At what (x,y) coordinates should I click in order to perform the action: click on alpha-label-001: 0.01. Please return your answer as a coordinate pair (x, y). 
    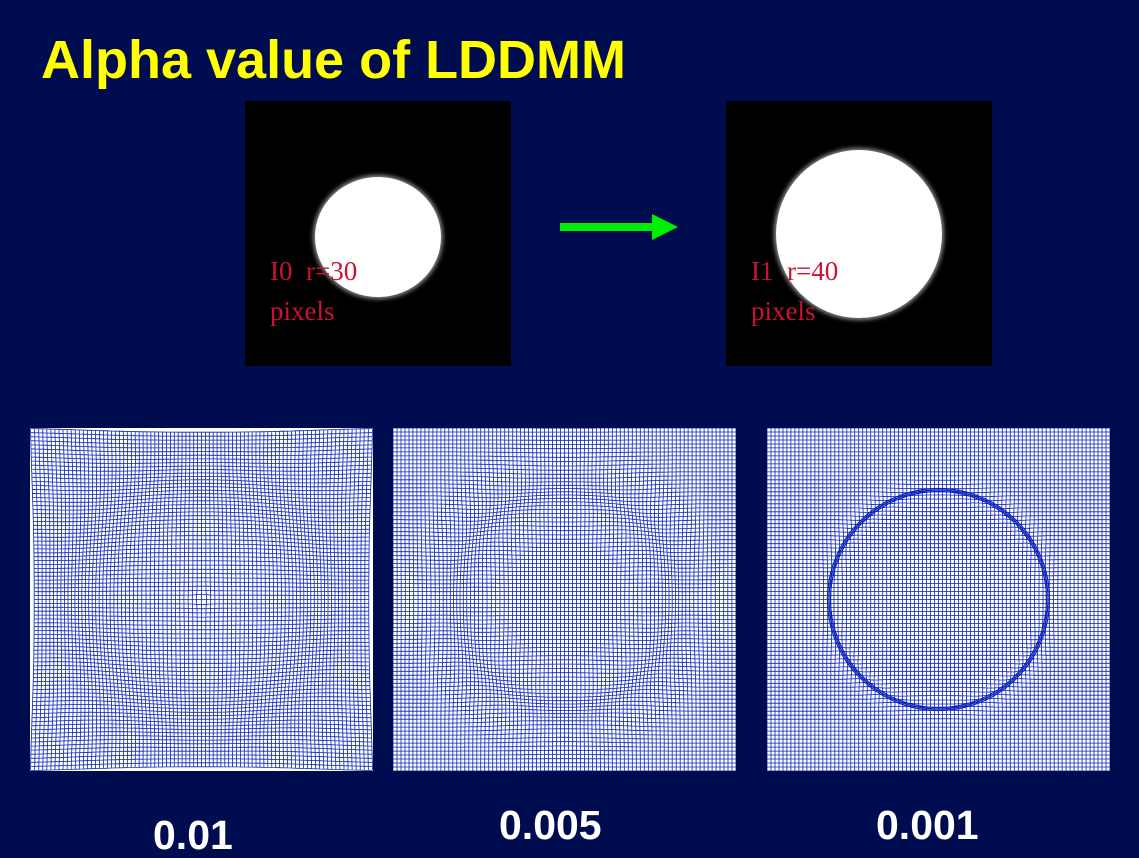
    Looking at the image, I should click on (193, 835).